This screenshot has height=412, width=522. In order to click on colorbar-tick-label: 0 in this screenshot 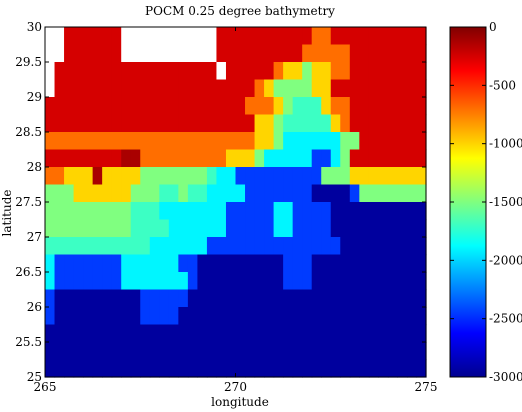, I will do `click(493, 27)`.